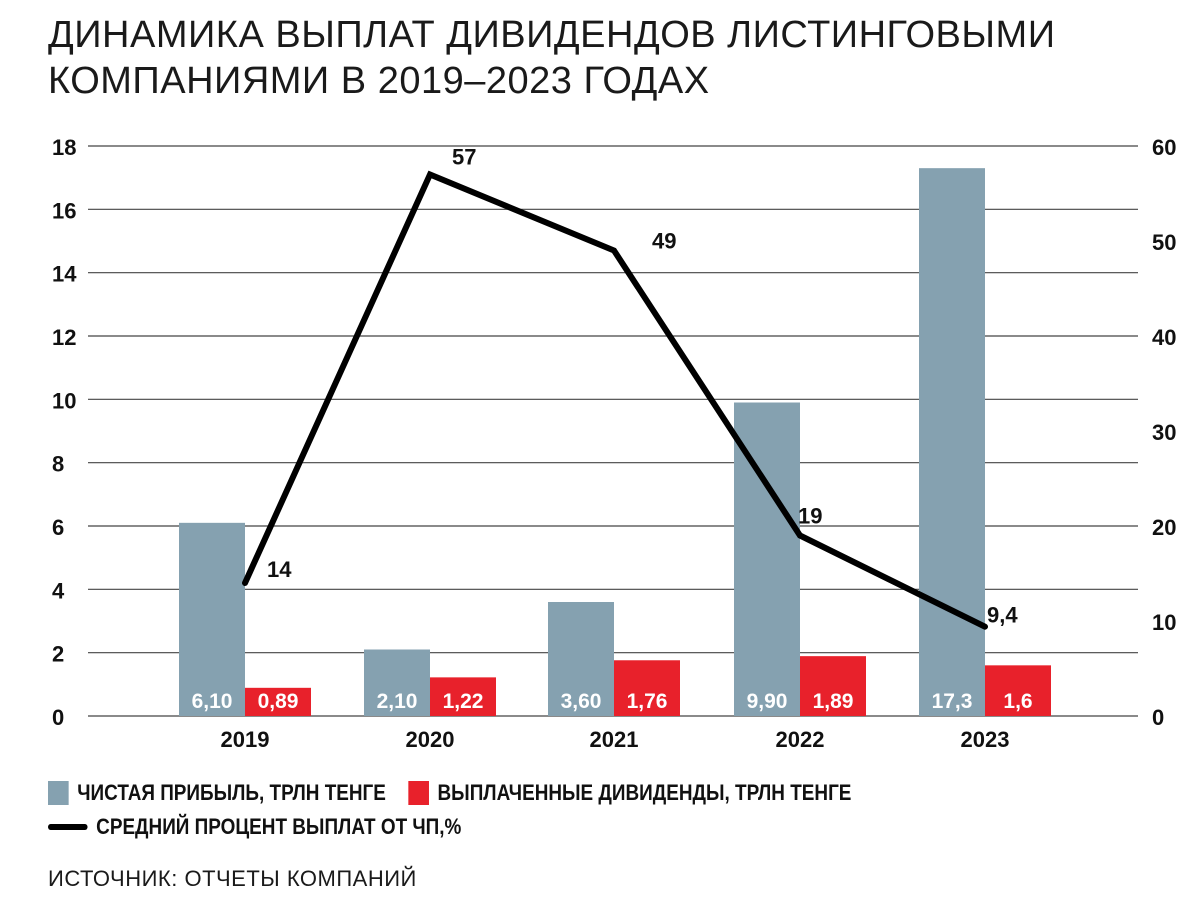 This screenshot has width=1200, height=903. Describe the element at coordinates (833, 701) in the screenshot. I see `bar-label-dividends: 1,89` at that location.